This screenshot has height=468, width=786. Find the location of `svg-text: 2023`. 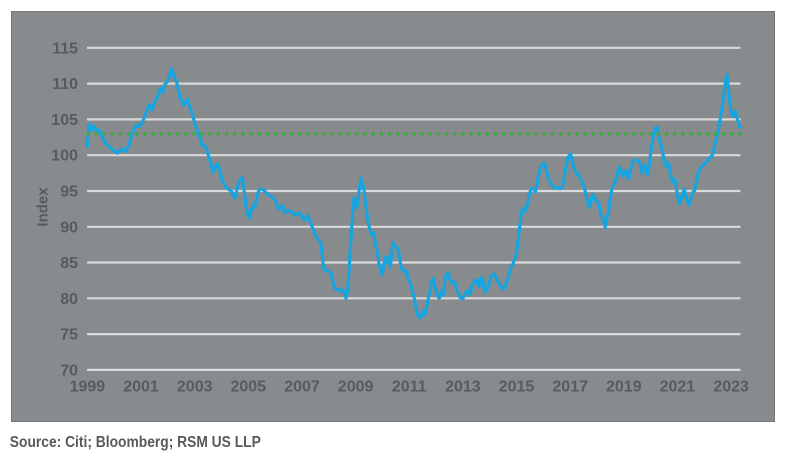

svg-text: 2023 is located at coordinates (731, 387).